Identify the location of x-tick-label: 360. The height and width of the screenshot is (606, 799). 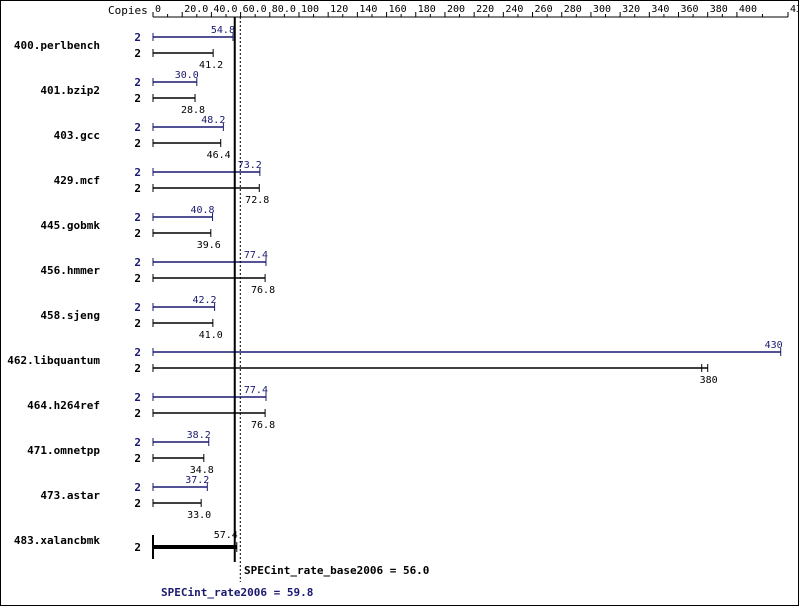
(690, 9).